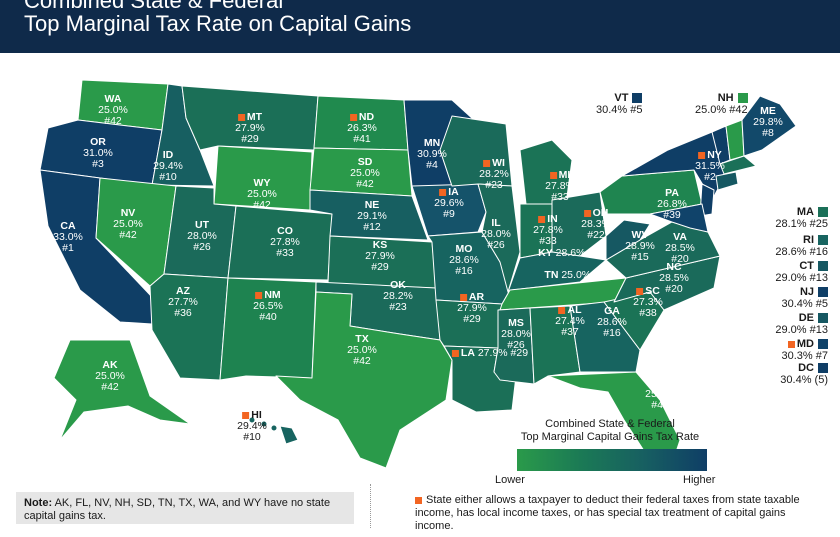 The width and height of the screenshot is (840, 537). I want to click on state-ct, so click(727, 181).